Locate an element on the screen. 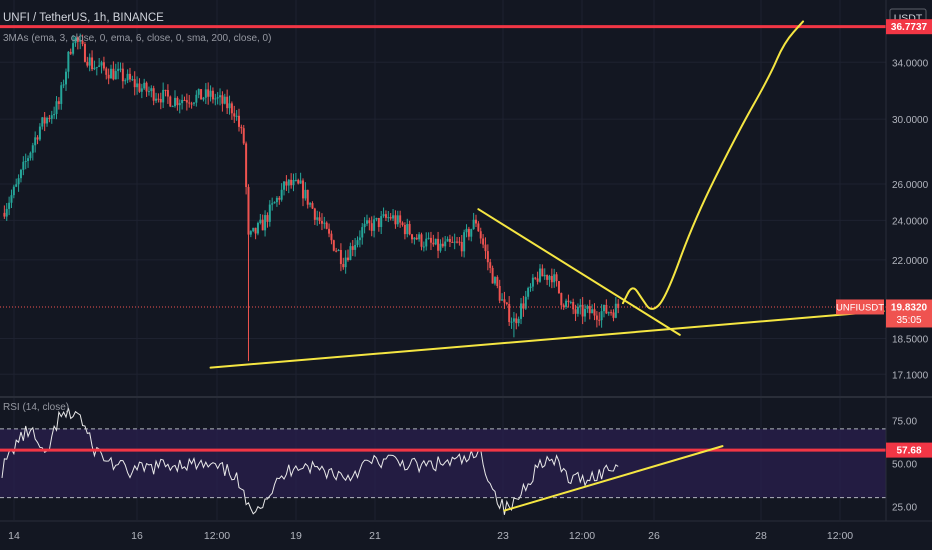  price-tick-label: 26.0000 is located at coordinates (910, 185).